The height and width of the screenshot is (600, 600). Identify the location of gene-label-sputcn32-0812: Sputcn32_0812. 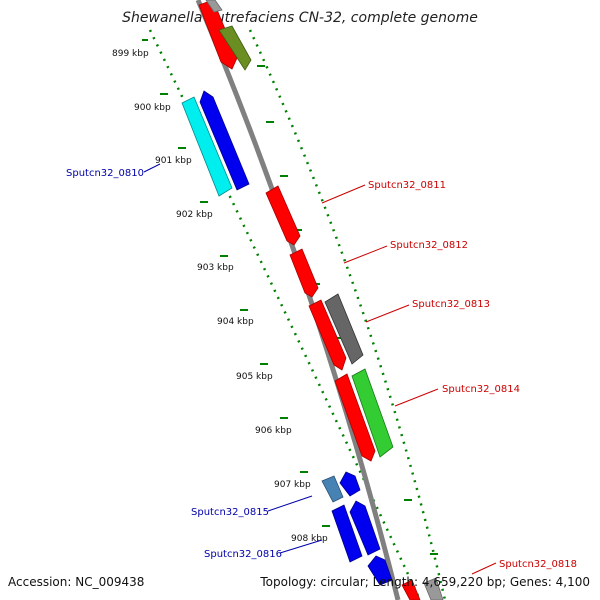
(429, 245).